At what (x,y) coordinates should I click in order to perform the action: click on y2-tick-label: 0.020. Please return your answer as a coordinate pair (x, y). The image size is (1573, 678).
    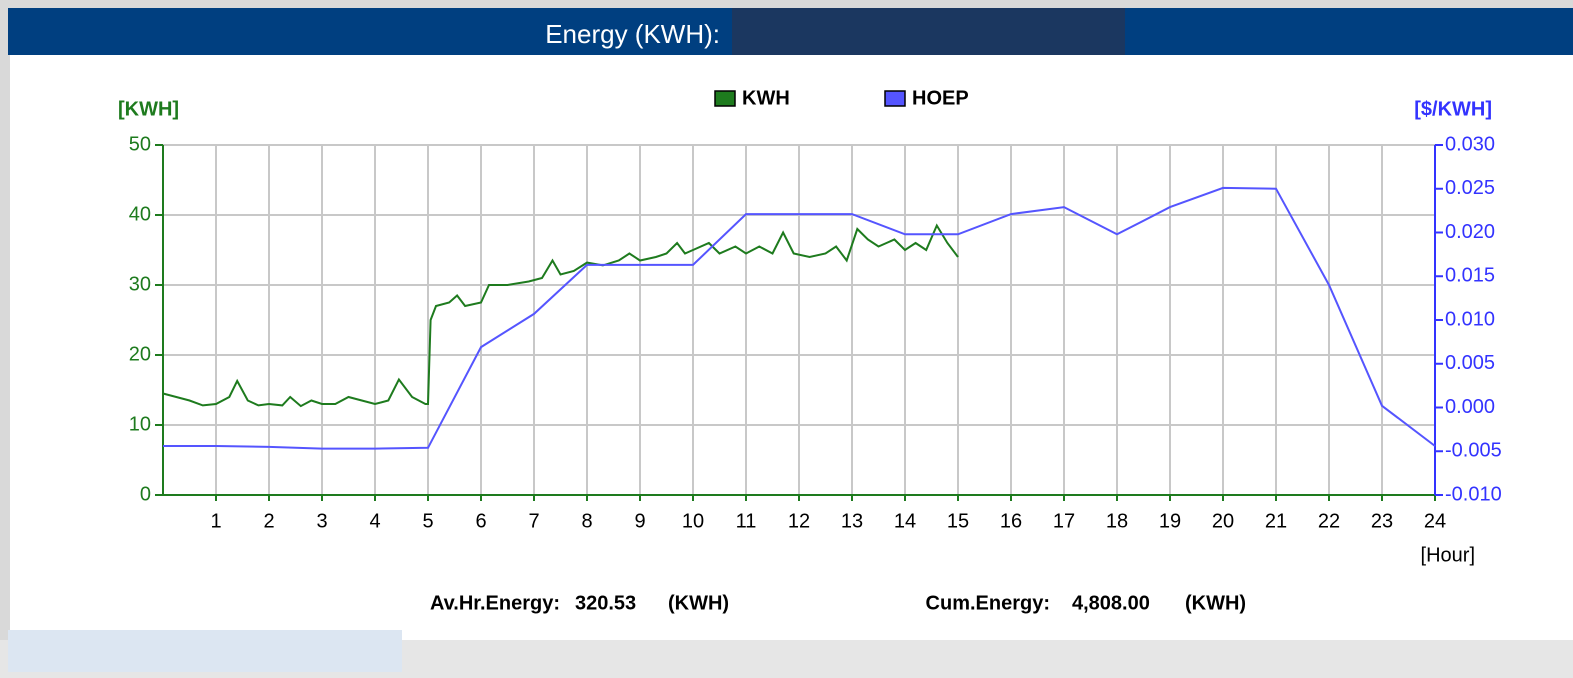
    Looking at the image, I should click on (1470, 232).